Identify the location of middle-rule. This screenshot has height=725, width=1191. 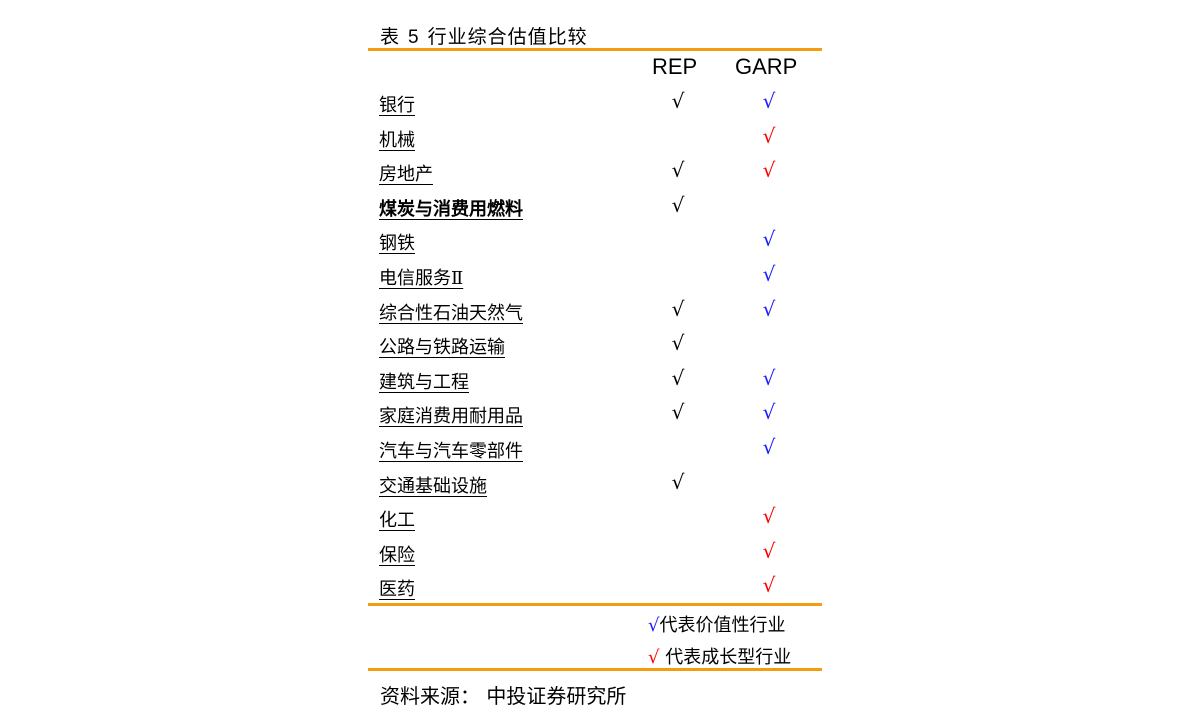
(595, 604).